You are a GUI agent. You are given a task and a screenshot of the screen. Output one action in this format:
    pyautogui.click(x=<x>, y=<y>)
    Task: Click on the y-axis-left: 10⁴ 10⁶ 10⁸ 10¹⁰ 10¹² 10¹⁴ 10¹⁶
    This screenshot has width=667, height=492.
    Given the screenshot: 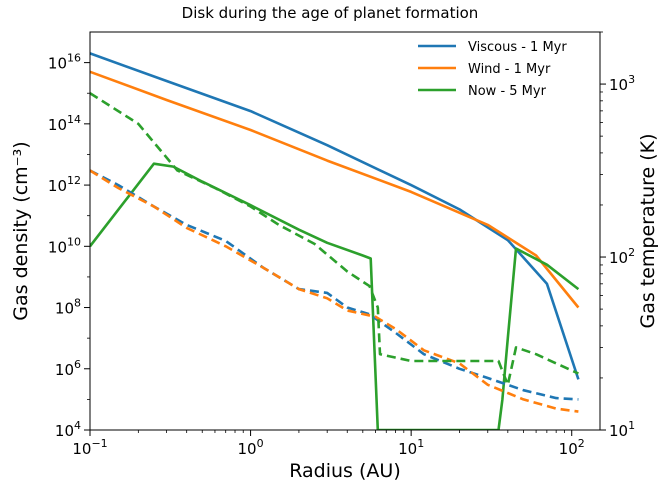 What is the action you would take?
    pyautogui.click(x=69, y=246)
    